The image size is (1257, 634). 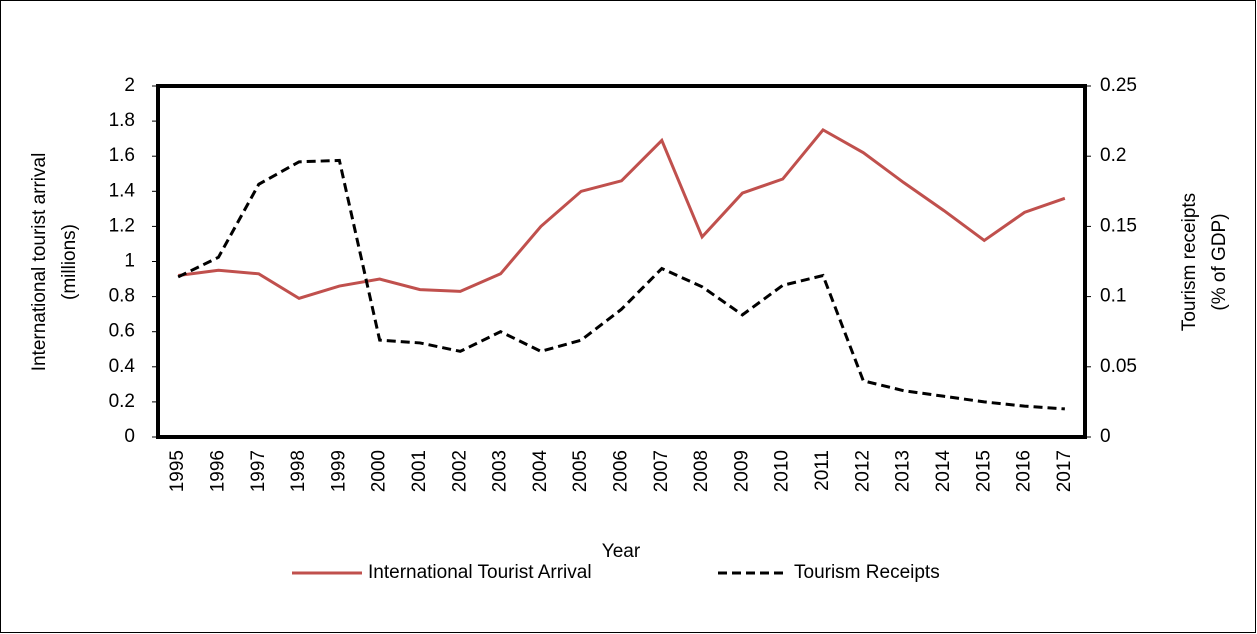 I want to click on y-tick-label: 2, so click(x=129, y=85).